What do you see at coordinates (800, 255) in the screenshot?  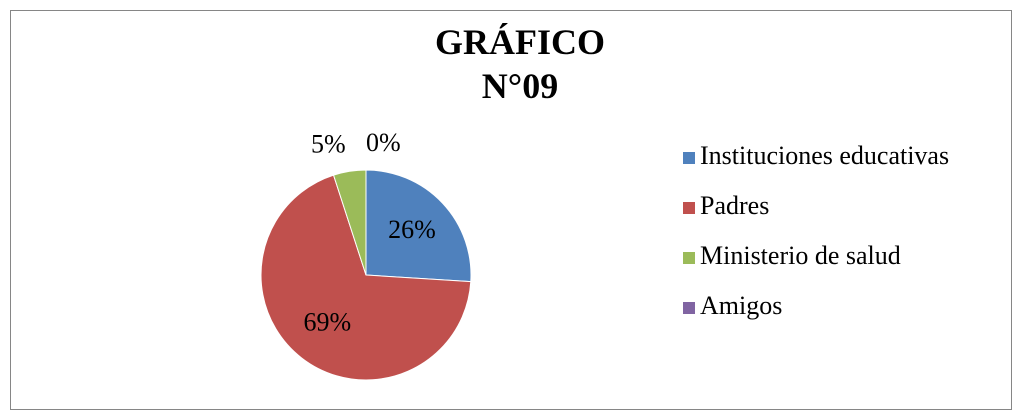 I see `legend-label: Ministerio de salud` at bounding box center [800, 255].